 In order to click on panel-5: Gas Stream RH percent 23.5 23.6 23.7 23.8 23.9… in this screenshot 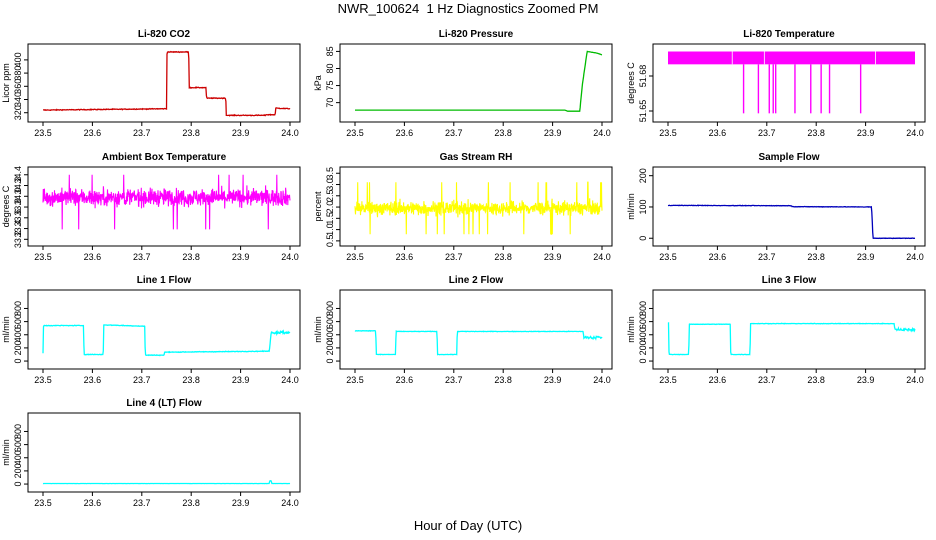, I will do `click(463, 207)`.